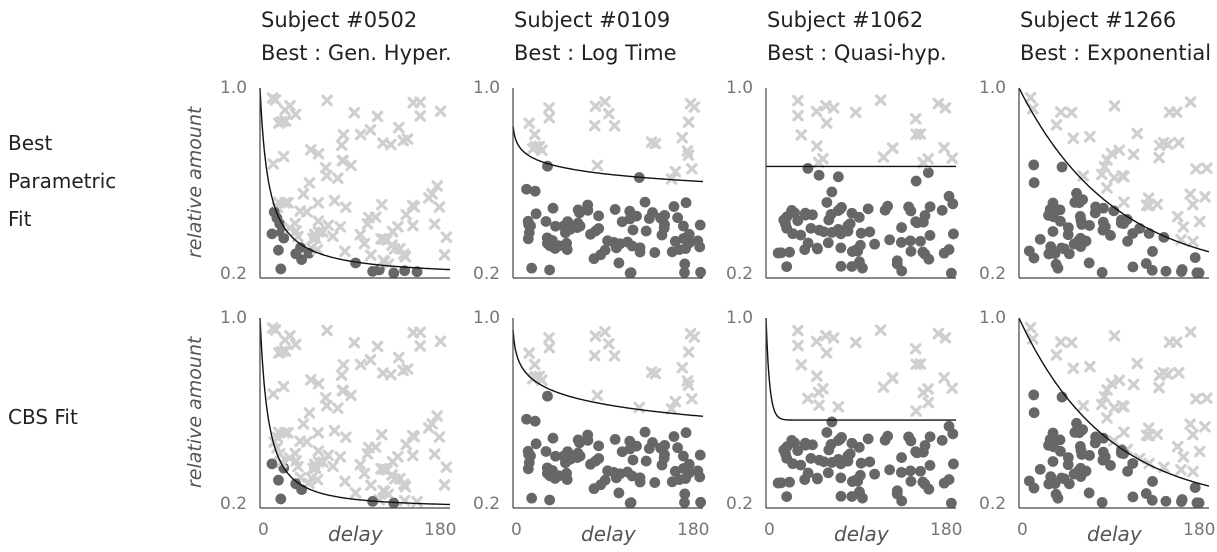 Image resolution: width=1217 pixels, height=552 pixels. Describe the element at coordinates (339, 20) in the screenshot. I see `subject-id: Subject #0502` at that location.